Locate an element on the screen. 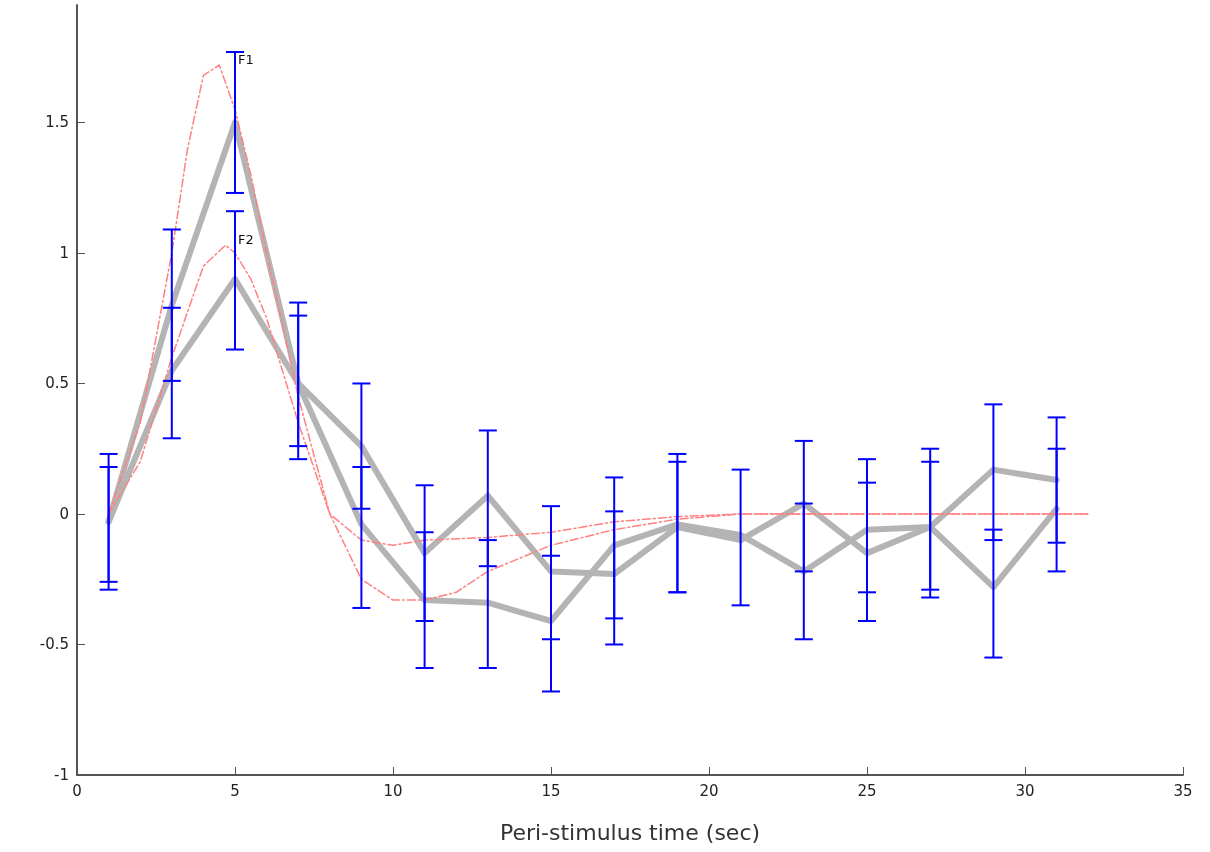 The width and height of the screenshot is (1210, 852). x-tick-label: 10 is located at coordinates (393, 790).